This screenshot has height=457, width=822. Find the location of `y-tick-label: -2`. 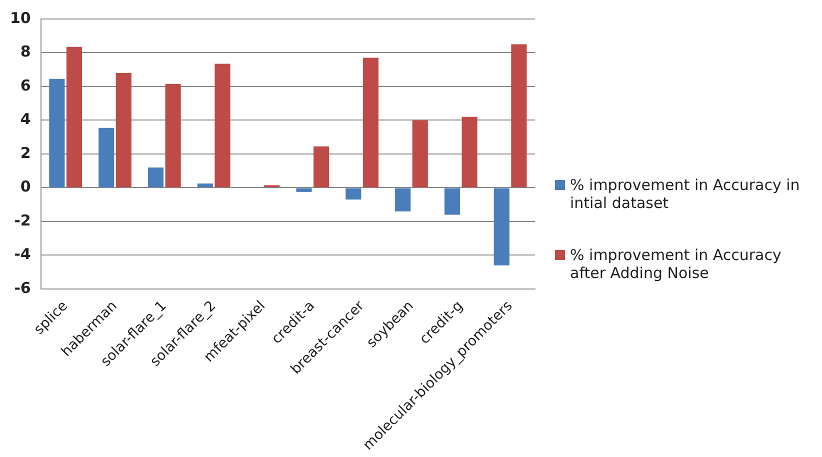

y-tick-label: -2 is located at coordinates (22, 220).